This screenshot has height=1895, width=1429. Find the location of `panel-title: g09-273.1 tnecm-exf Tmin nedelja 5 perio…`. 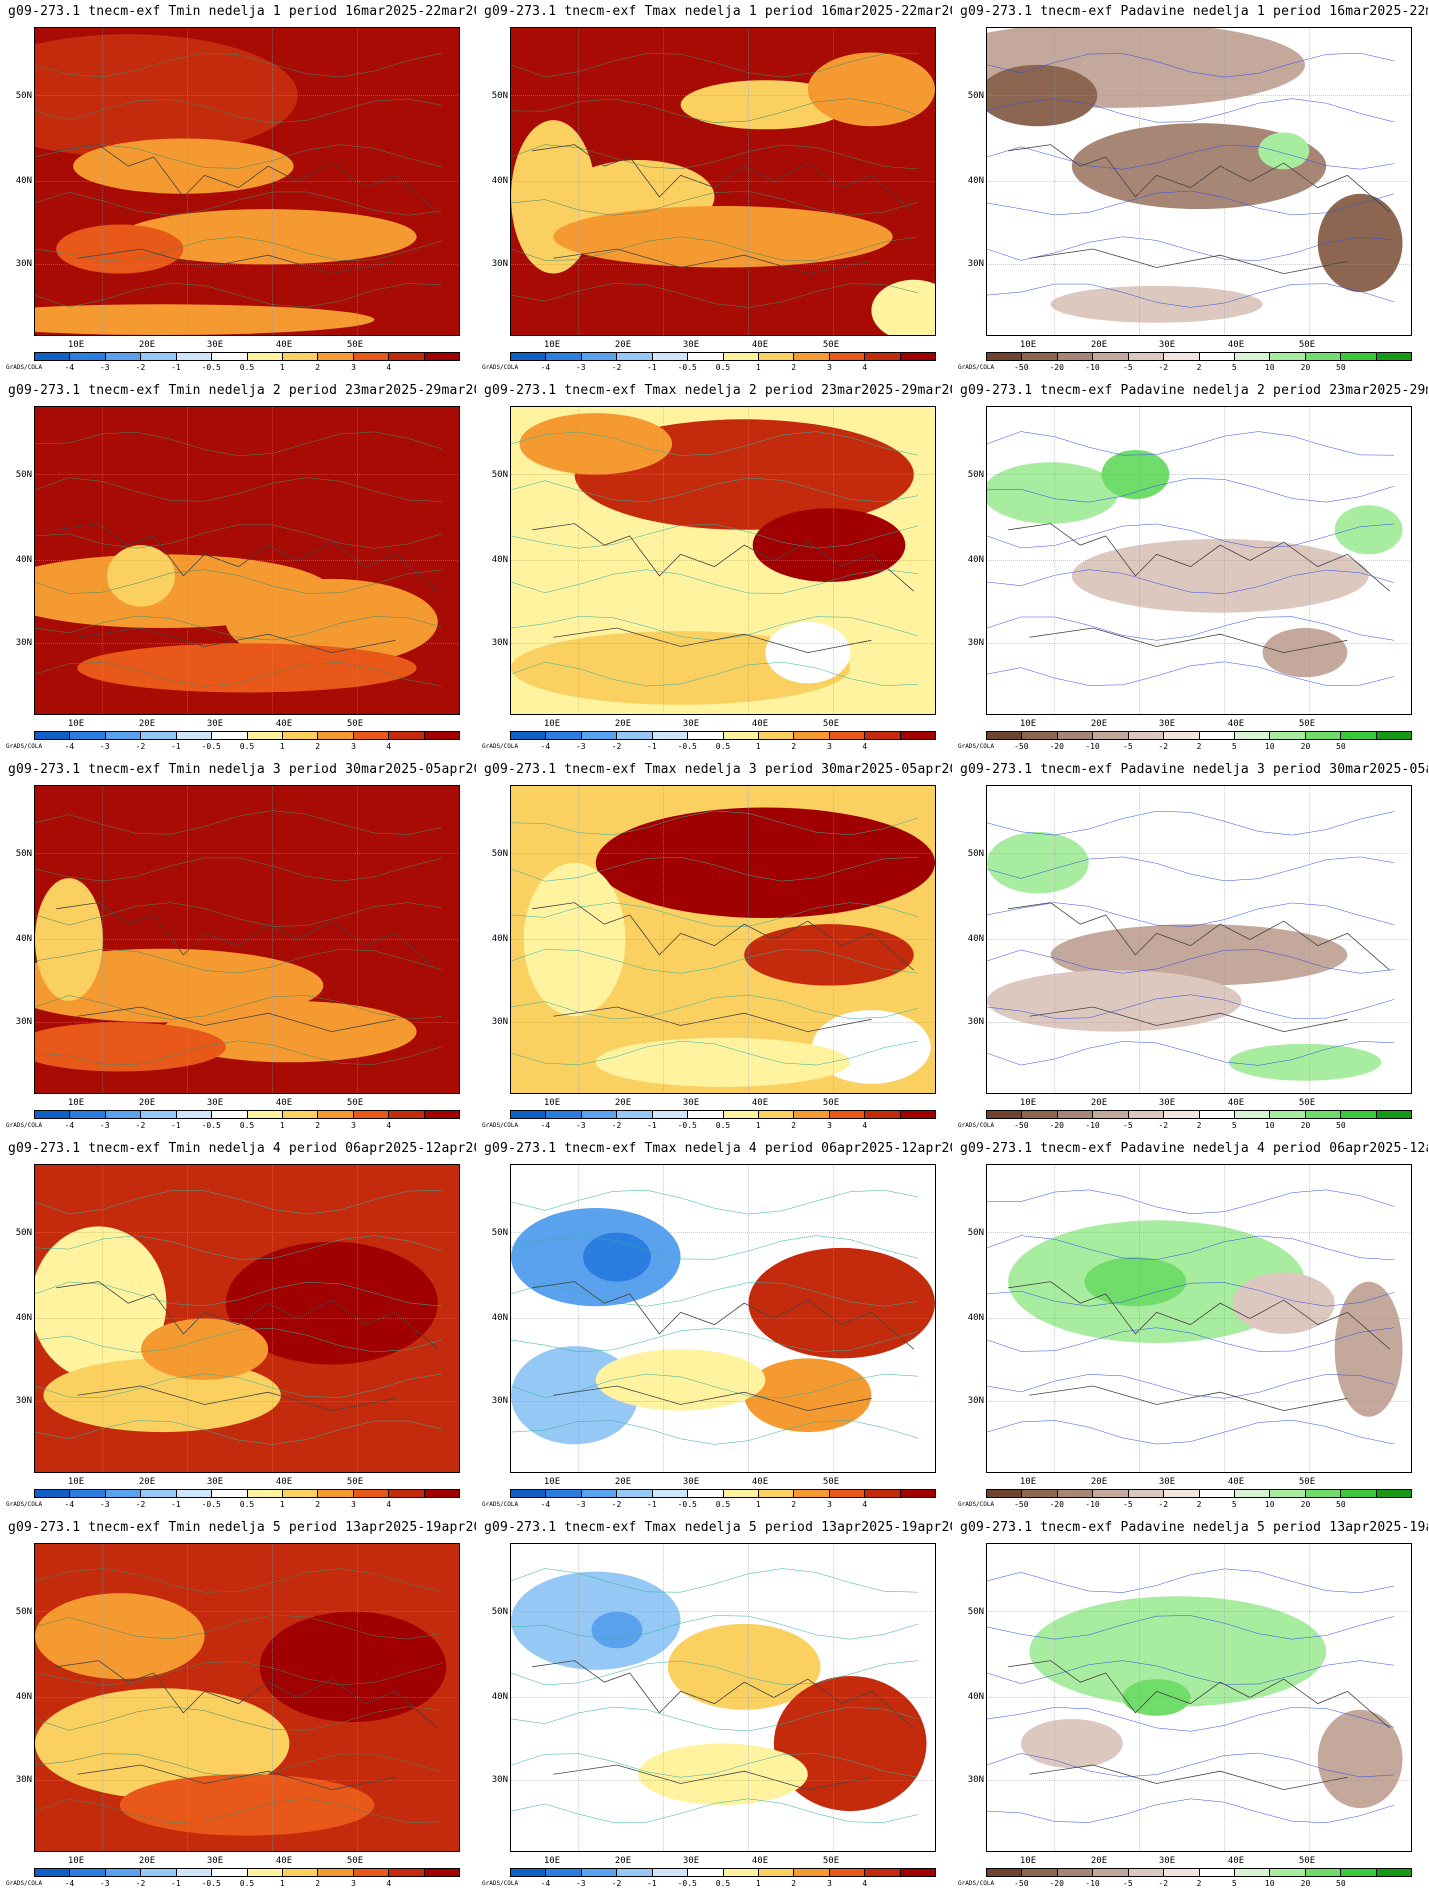

panel-title: g09-273.1 tnecm-exf Tmin nedelja 5 perio… is located at coordinates (242, 1527).